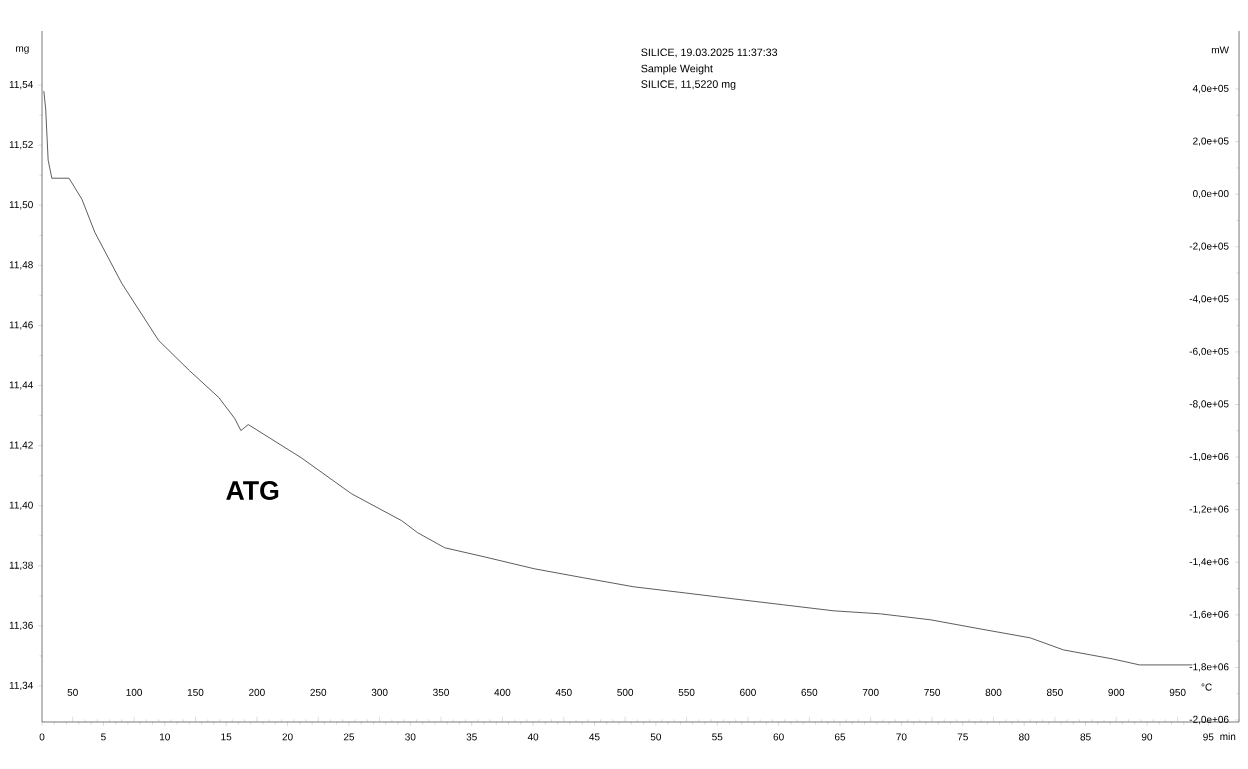 This screenshot has height=769, width=1248. I want to click on x-tick-label: 10, so click(164, 737).